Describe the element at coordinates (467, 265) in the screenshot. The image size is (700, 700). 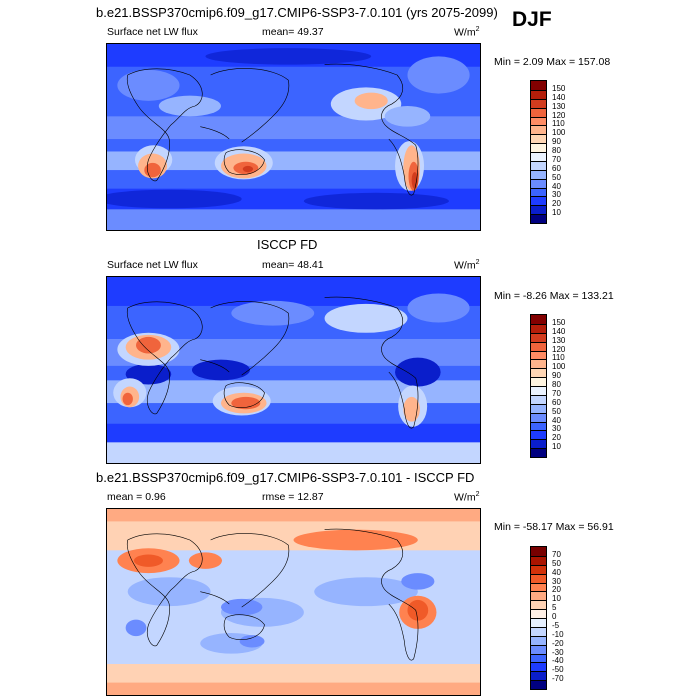
I see `panel-2-units: W/m2` at that location.